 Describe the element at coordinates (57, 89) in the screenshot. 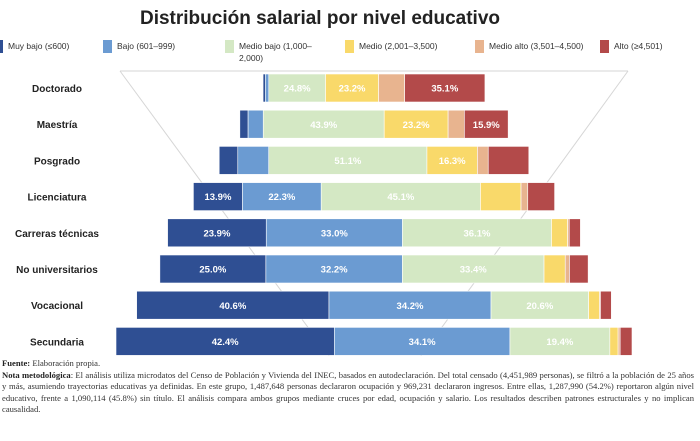

I see `category-label: Doctorado` at that location.